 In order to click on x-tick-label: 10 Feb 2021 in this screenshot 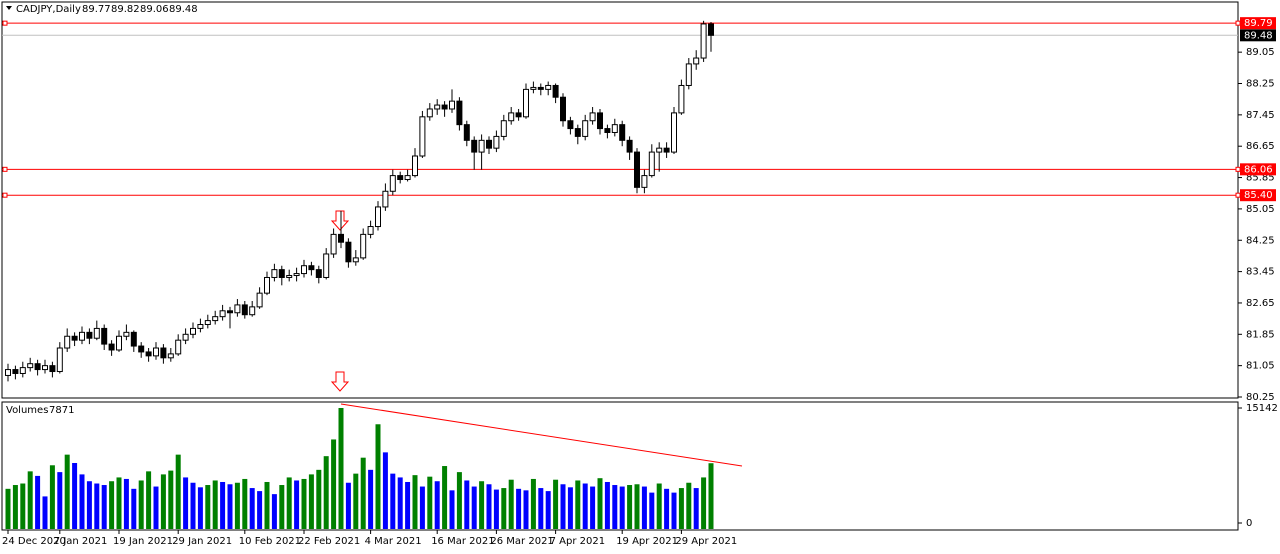, I will do `click(270, 541)`.